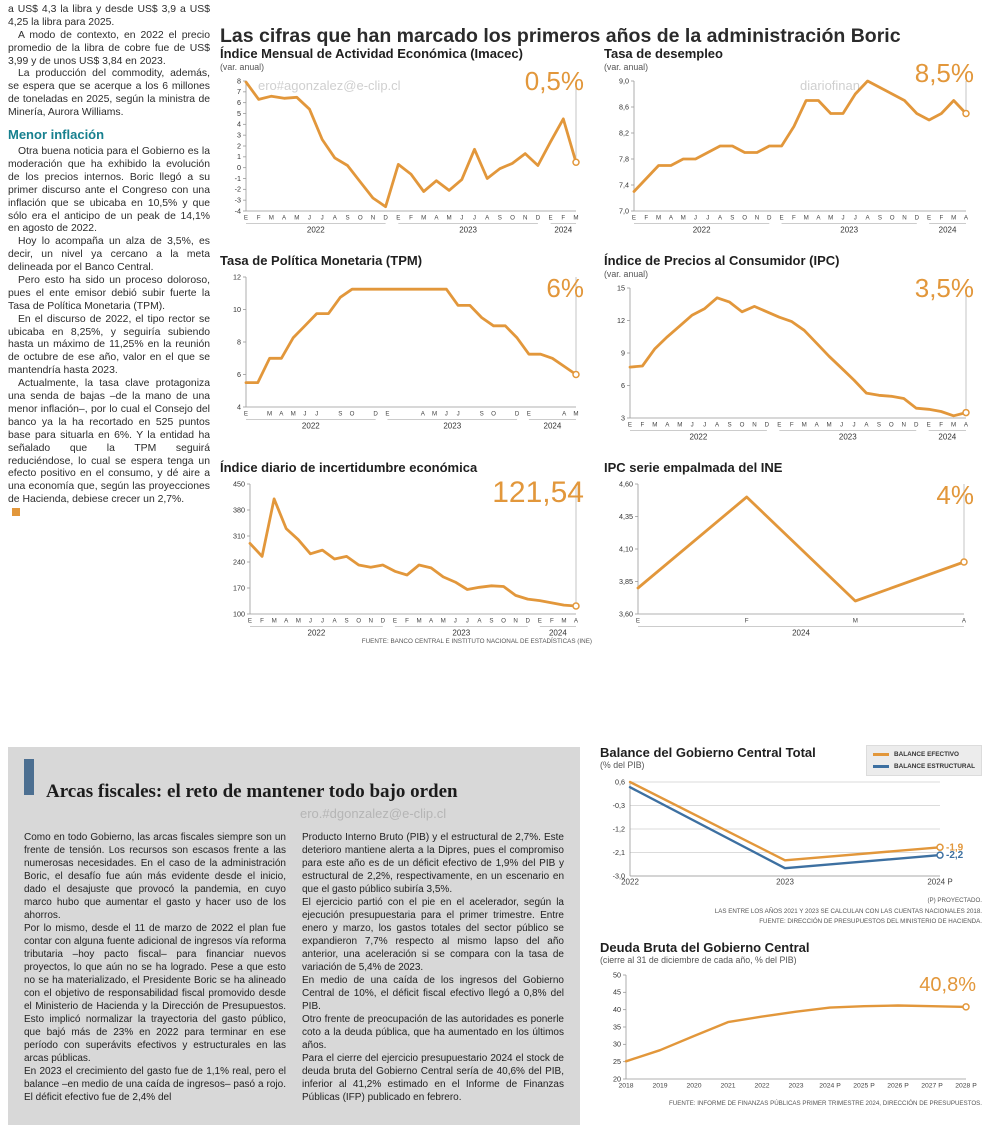 This screenshot has width=988, height=1133. What do you see at coordinates (708, 752) in the screenshot?
I see `chart-title: Balance del Gobierno Central Total` at bounding box center [708, 752].